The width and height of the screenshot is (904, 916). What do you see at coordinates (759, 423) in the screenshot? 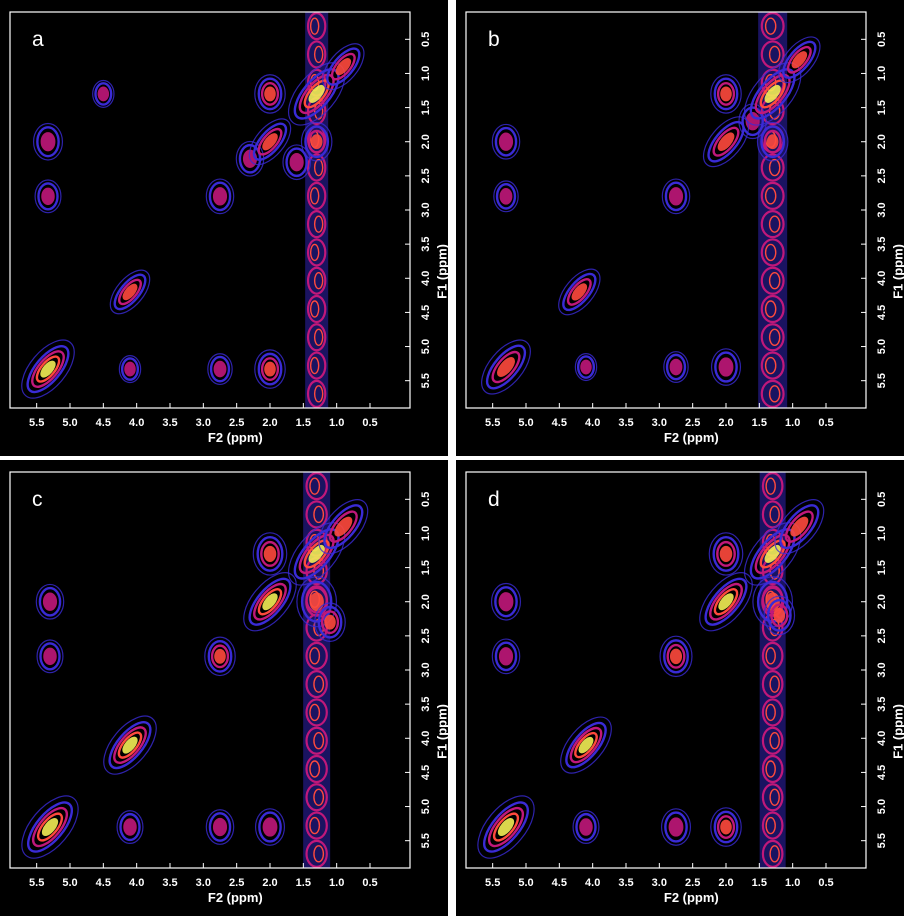
I see `x-tick-label: 1.5` at bounding box center [759, 423].